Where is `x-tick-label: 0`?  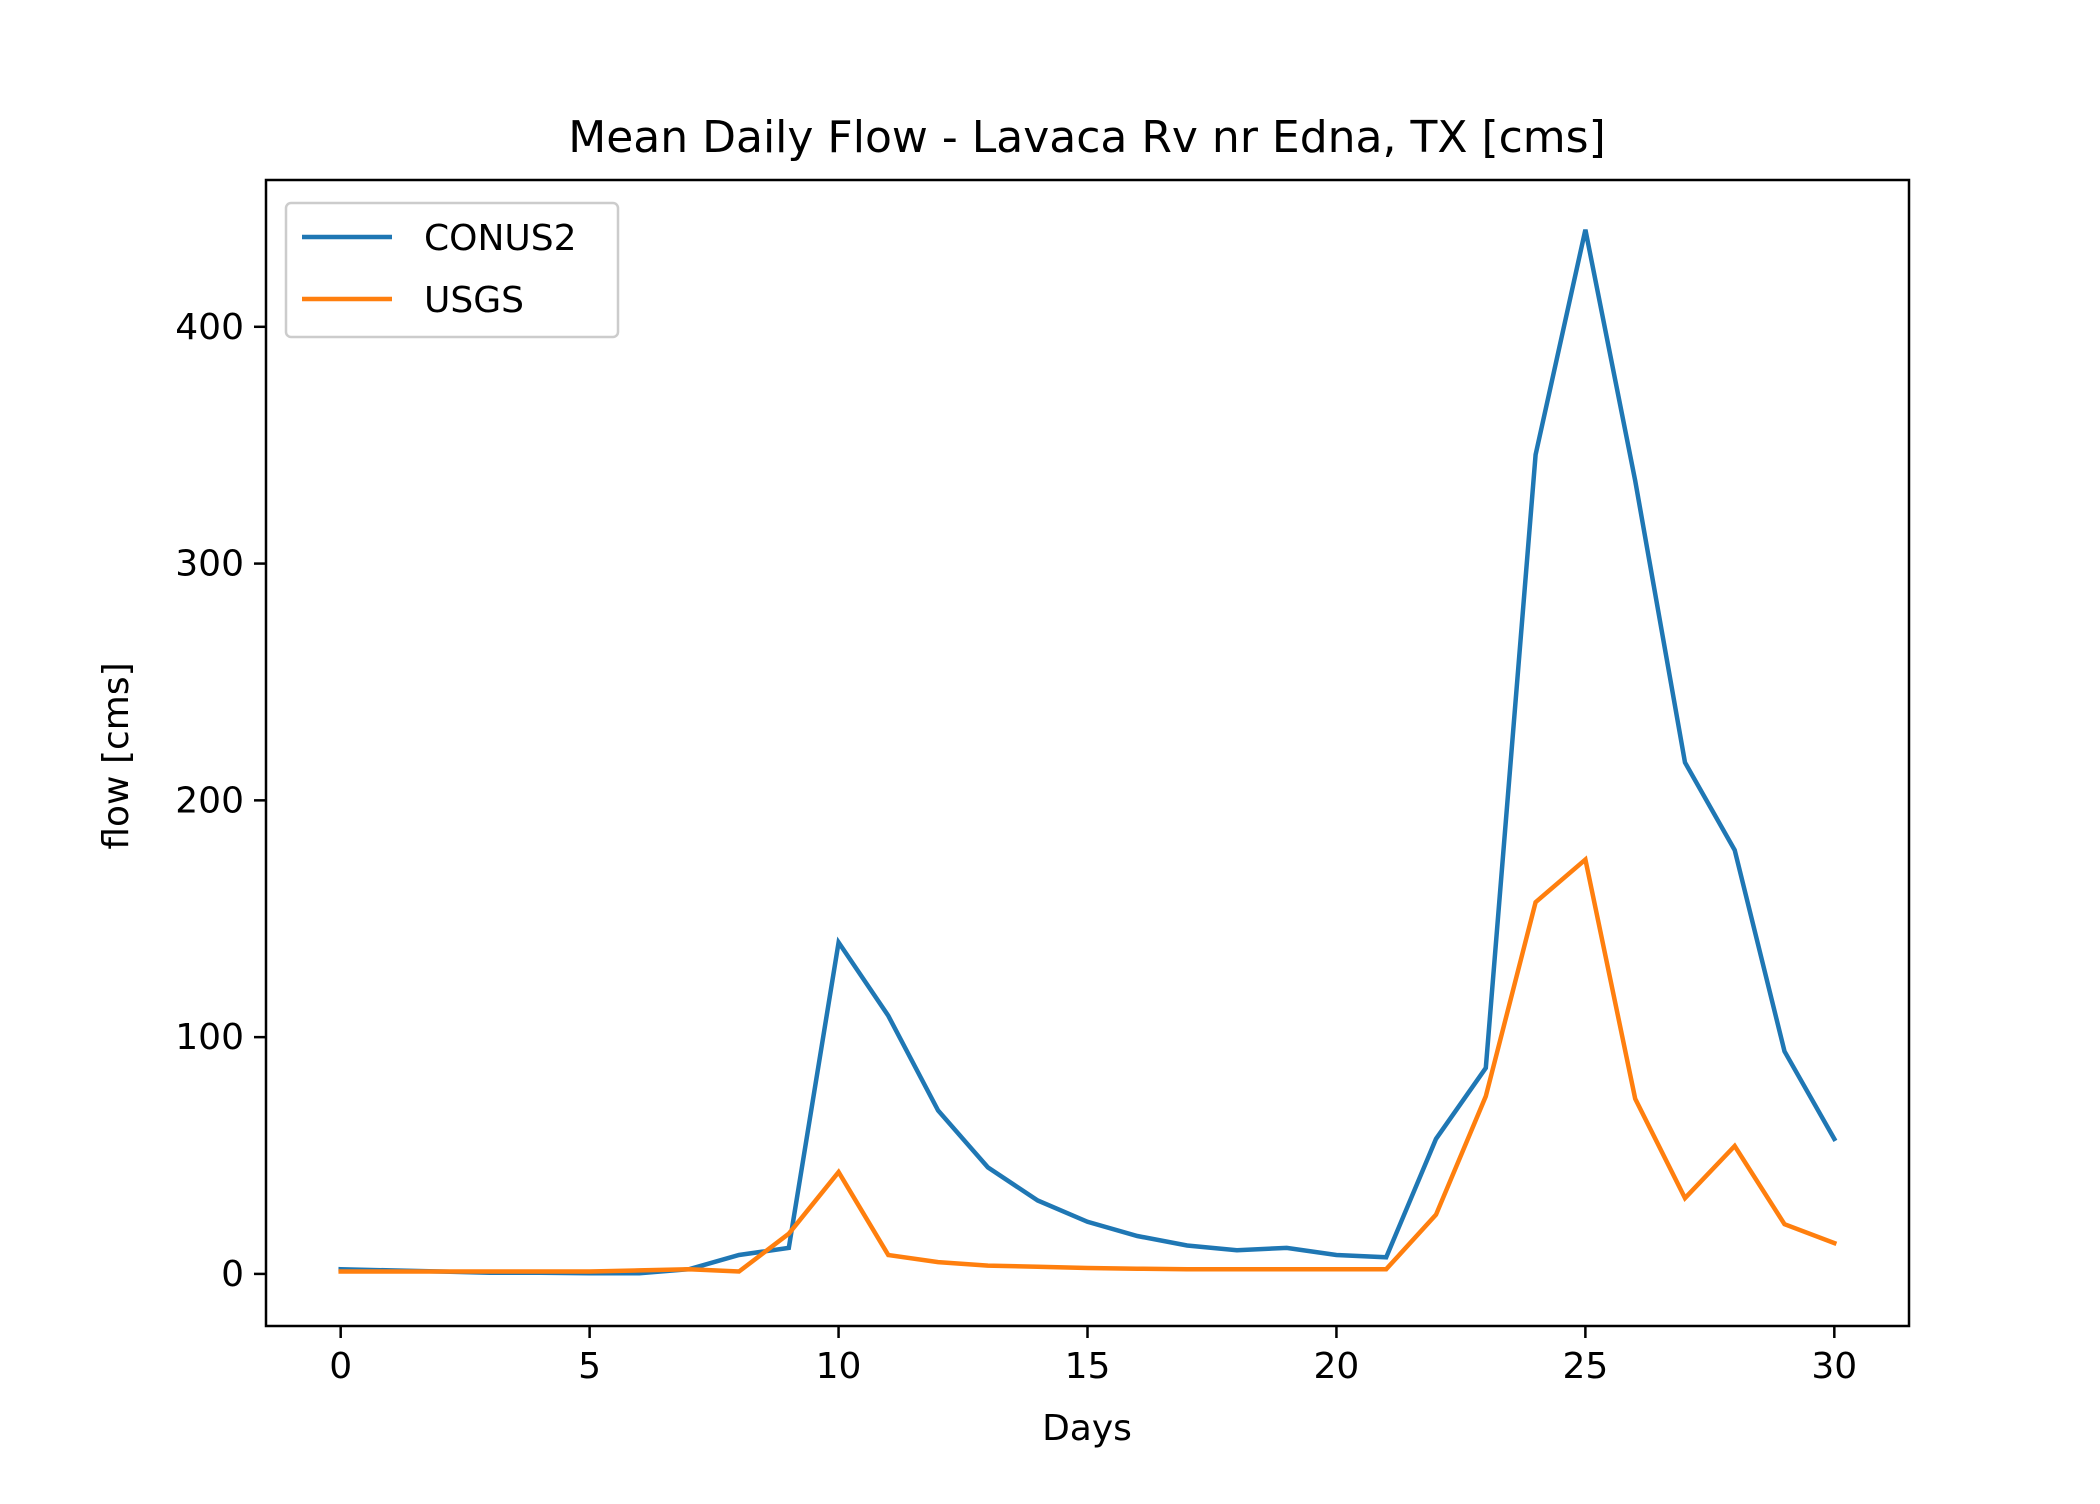 x-tick-label: 0 is located at coordinates (340, 1366).